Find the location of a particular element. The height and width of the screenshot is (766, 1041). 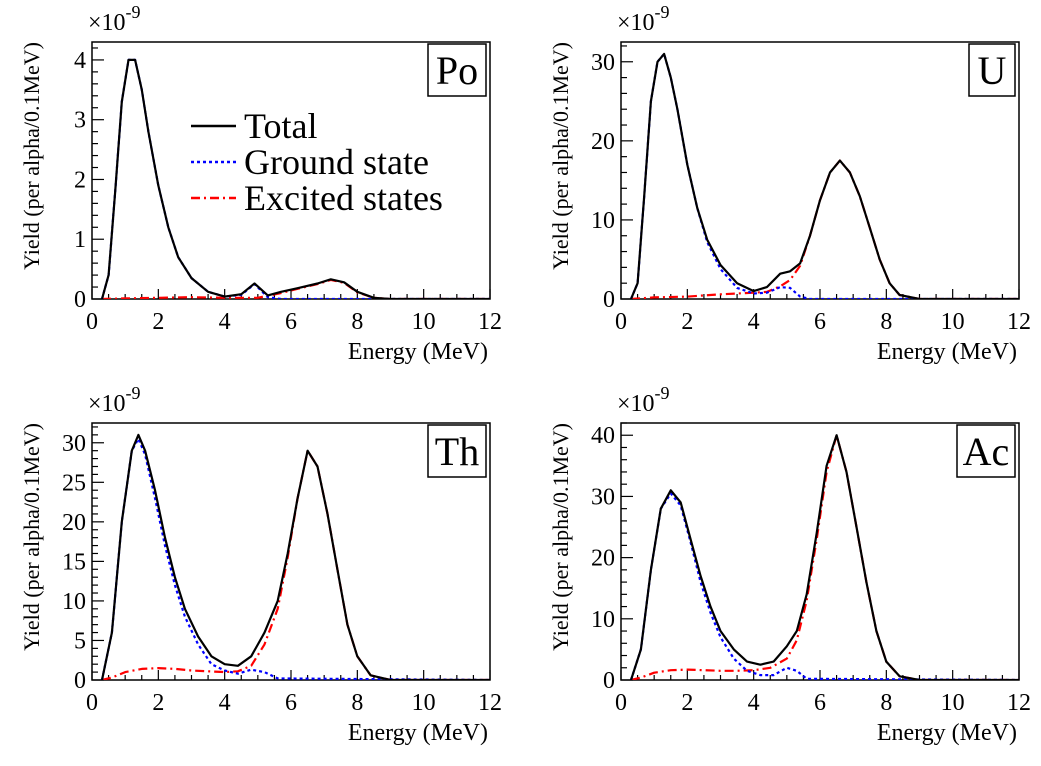

y-tick-label: 5 is located at coordinates (80, 641).